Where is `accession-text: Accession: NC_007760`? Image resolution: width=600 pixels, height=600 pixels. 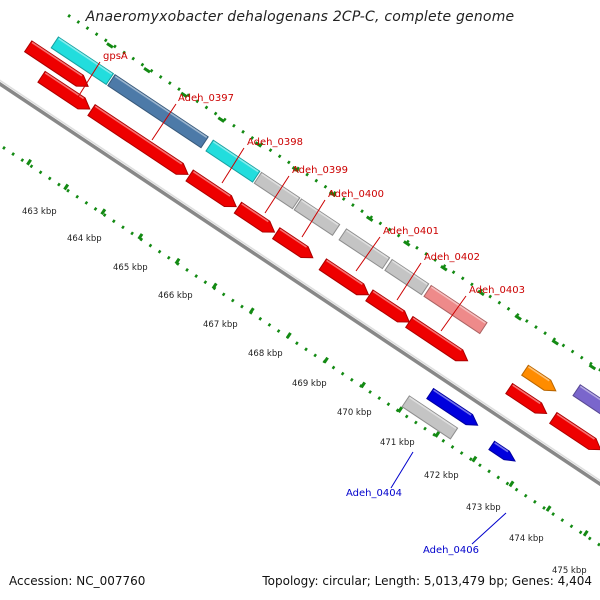
accession-text: Accession: NC_007760 is located at coordinates (77, 581).